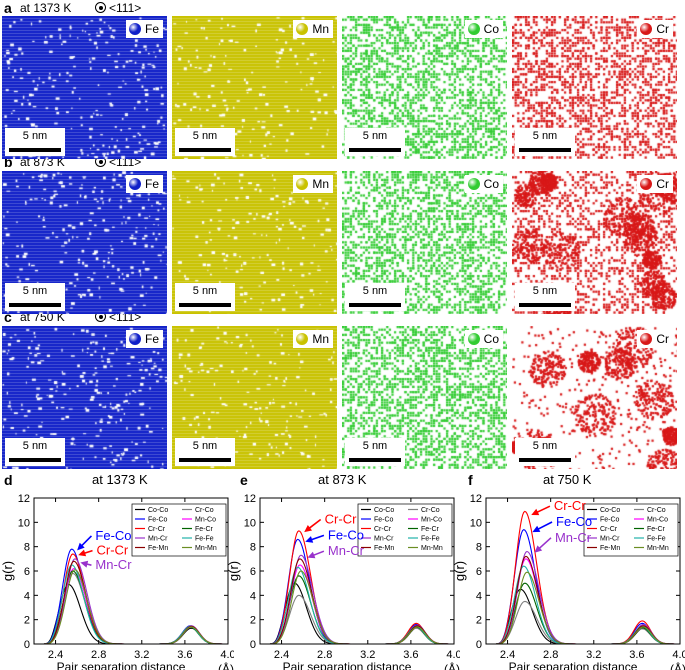 Image resolution: width=685 pixels, height=670 pixels. I want to click on map-c-cr: Cr 5 nm, so click(594, 397).